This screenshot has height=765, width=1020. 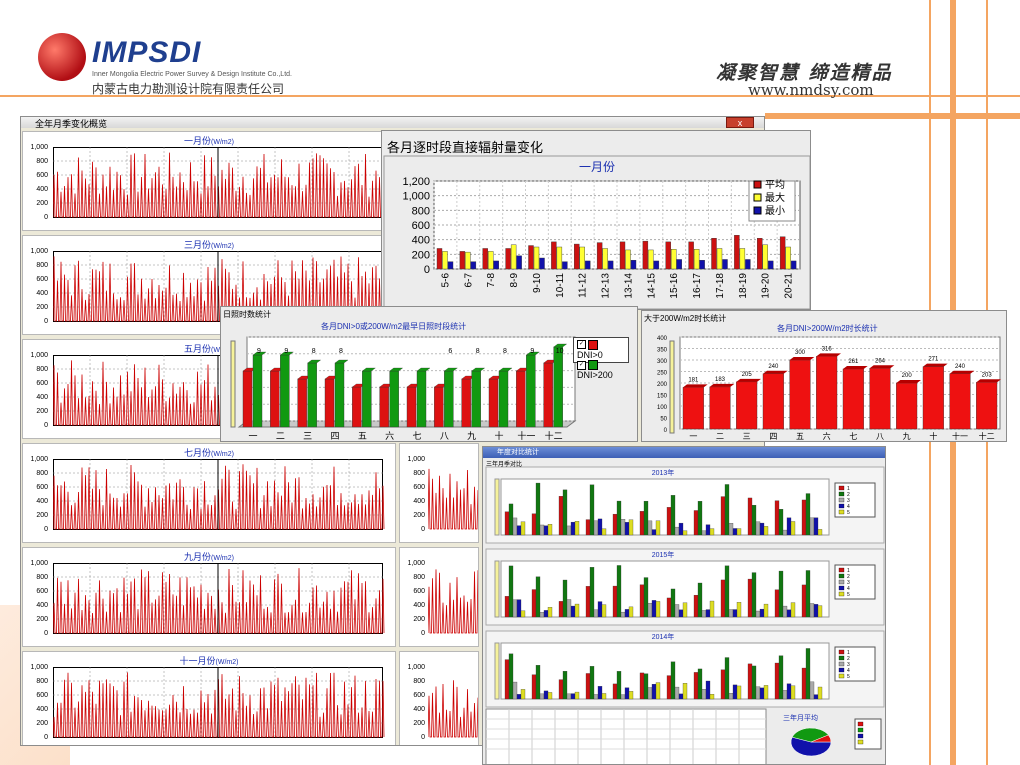 What do you see at coordinates (848, 595) in the screenshot?
I see `legend-label: 5` at bounding box center [848, 595].